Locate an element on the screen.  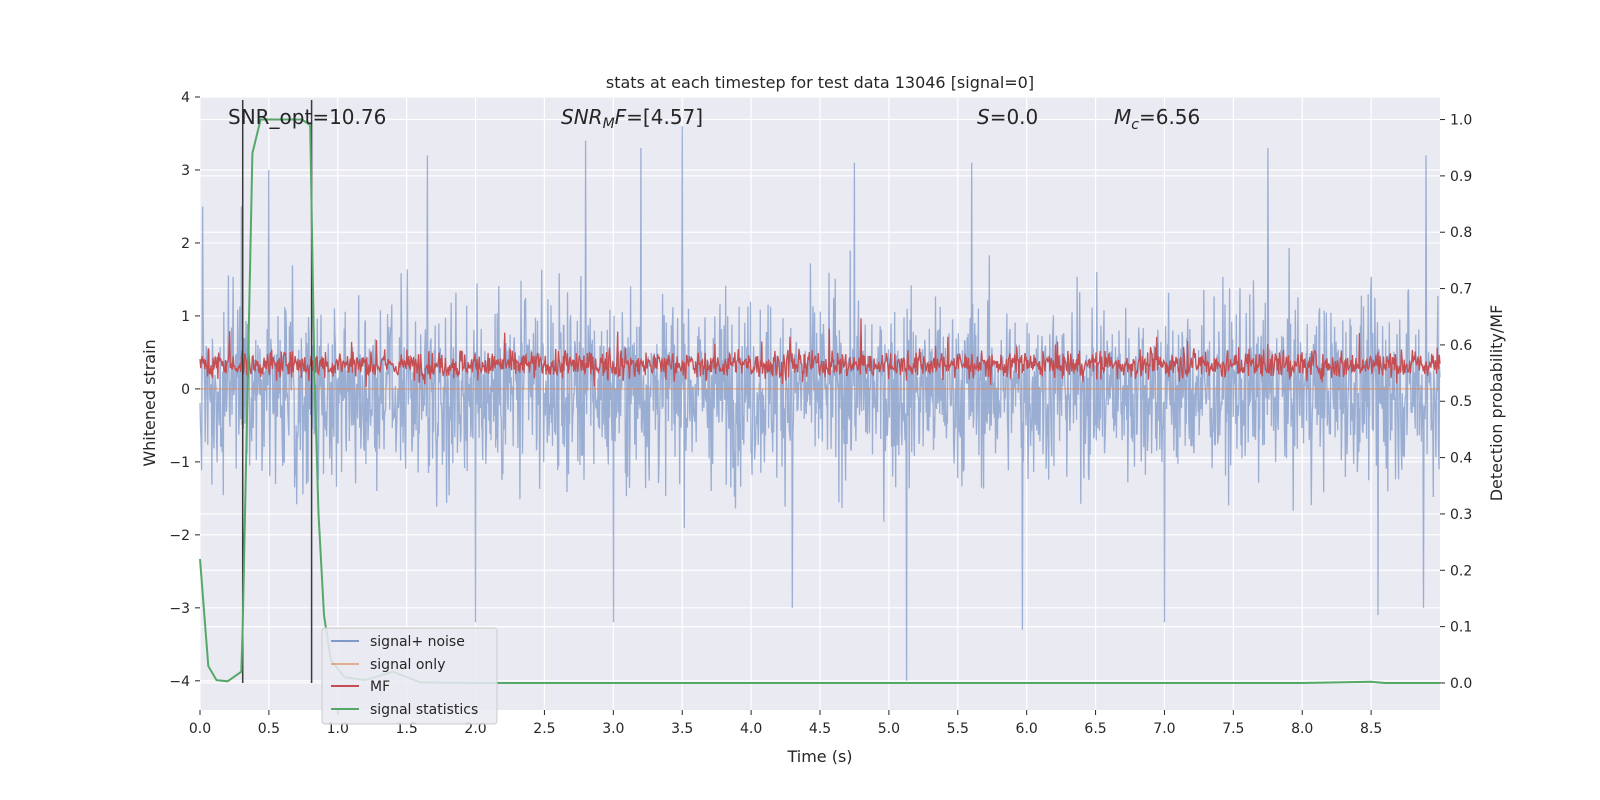
legend-label-mf: MF is located at coordinates (380, 687).